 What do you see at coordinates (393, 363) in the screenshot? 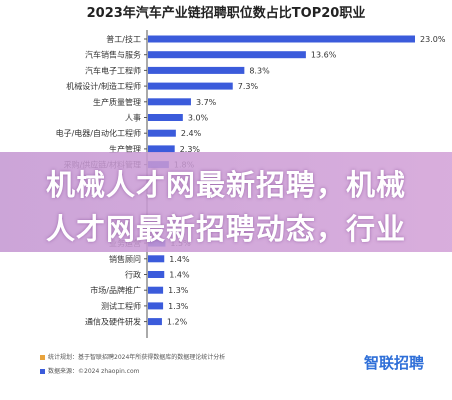
I see `brand-logo: 智联招聘` at bounding box center [393, 363].